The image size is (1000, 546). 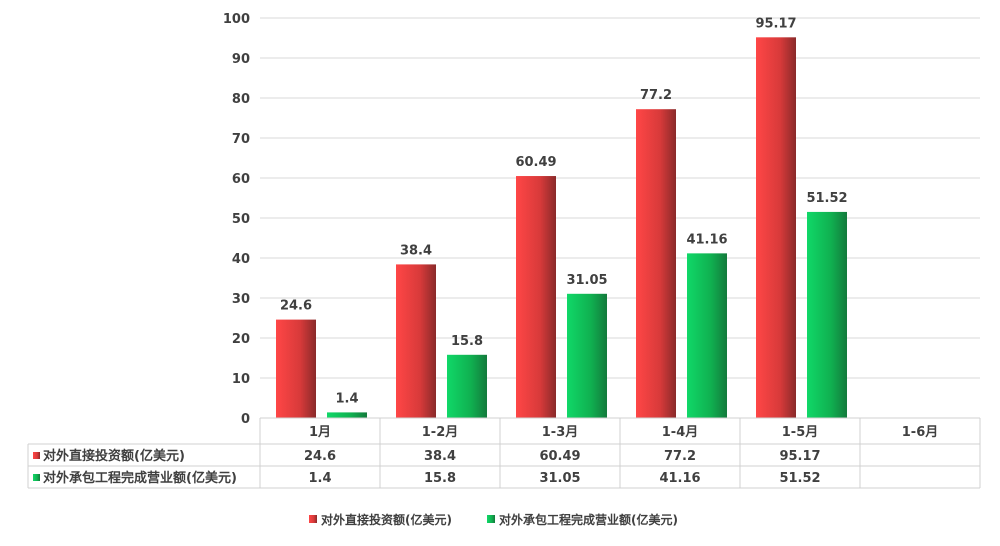 What do you see at coordinates (241, 179) in the screenshot?
I see `y-tick-label: 60` at bounding box center [241, 179].